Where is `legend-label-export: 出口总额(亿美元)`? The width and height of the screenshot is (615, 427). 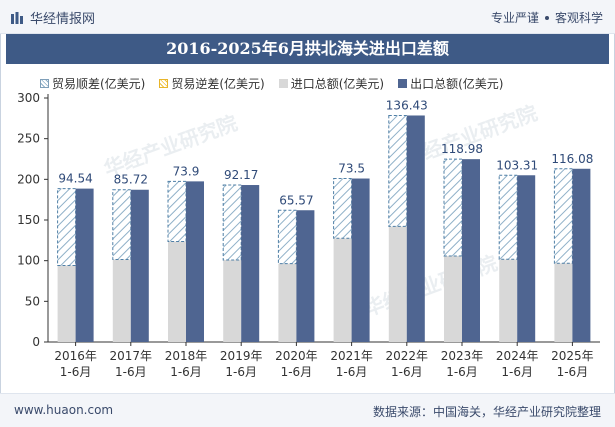 legend-label-export: 出口总额(亿美元) is located at coordinates (457, 84).